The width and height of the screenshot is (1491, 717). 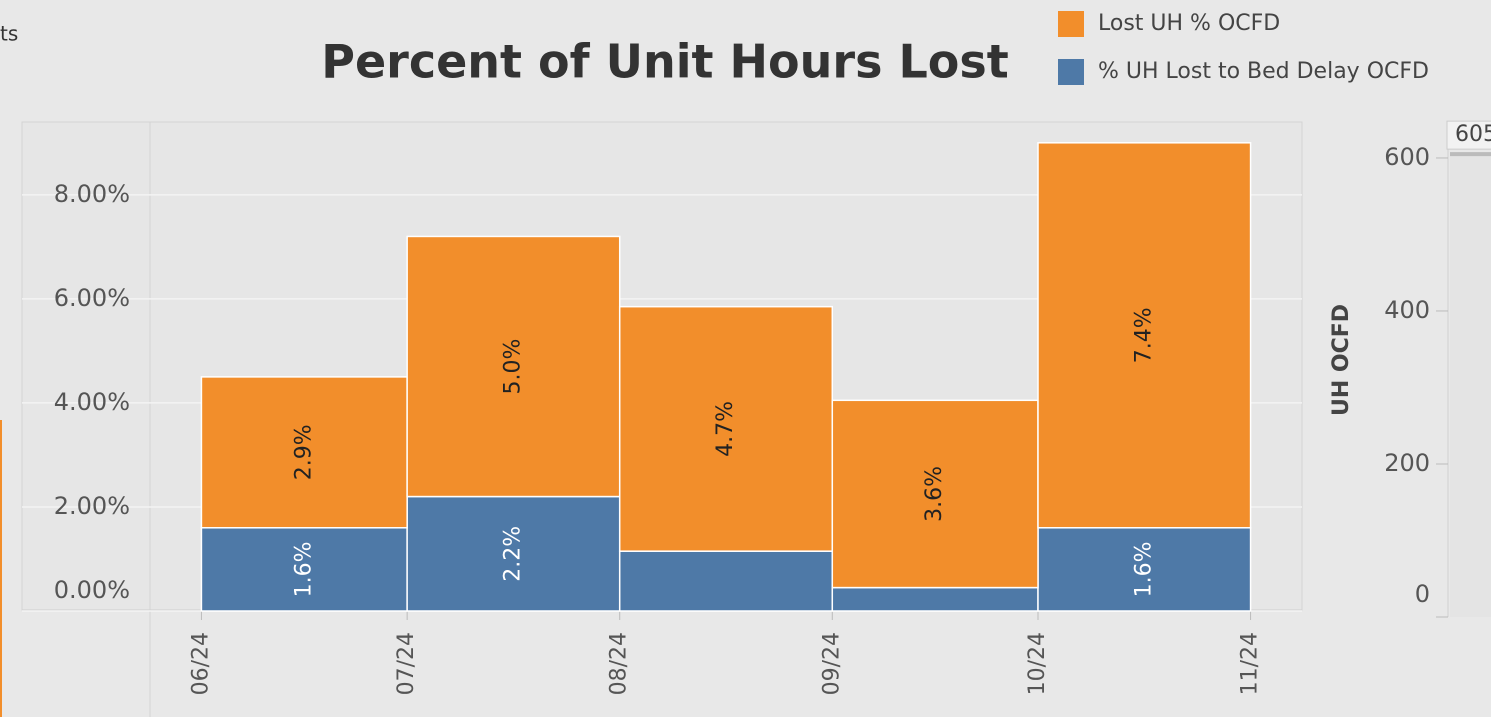 What do you see at coordinates (200, 663) in the screenshot?
I see `x-tick-label: 06/24` at bounding box center [200, 663].